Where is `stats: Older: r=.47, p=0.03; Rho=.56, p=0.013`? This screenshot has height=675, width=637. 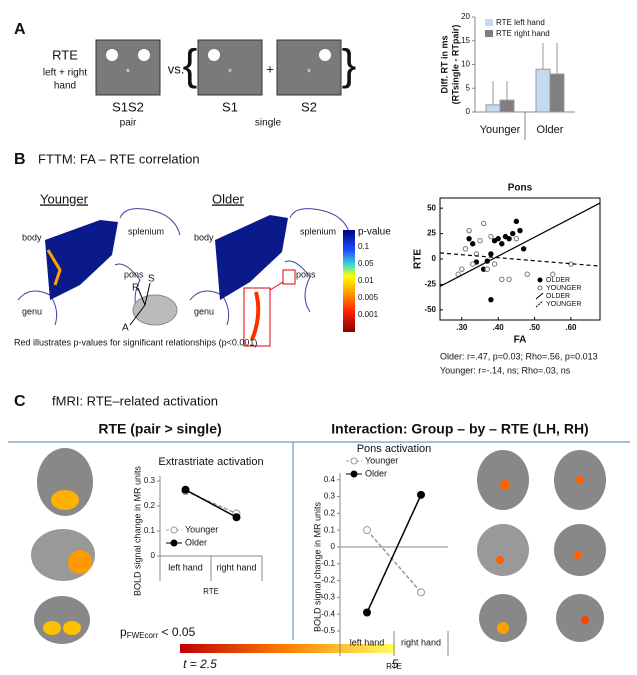
stats: Older: r=.47, p=0.03; Rho=.56, p=0.013 is located at coordinates (519, 356).